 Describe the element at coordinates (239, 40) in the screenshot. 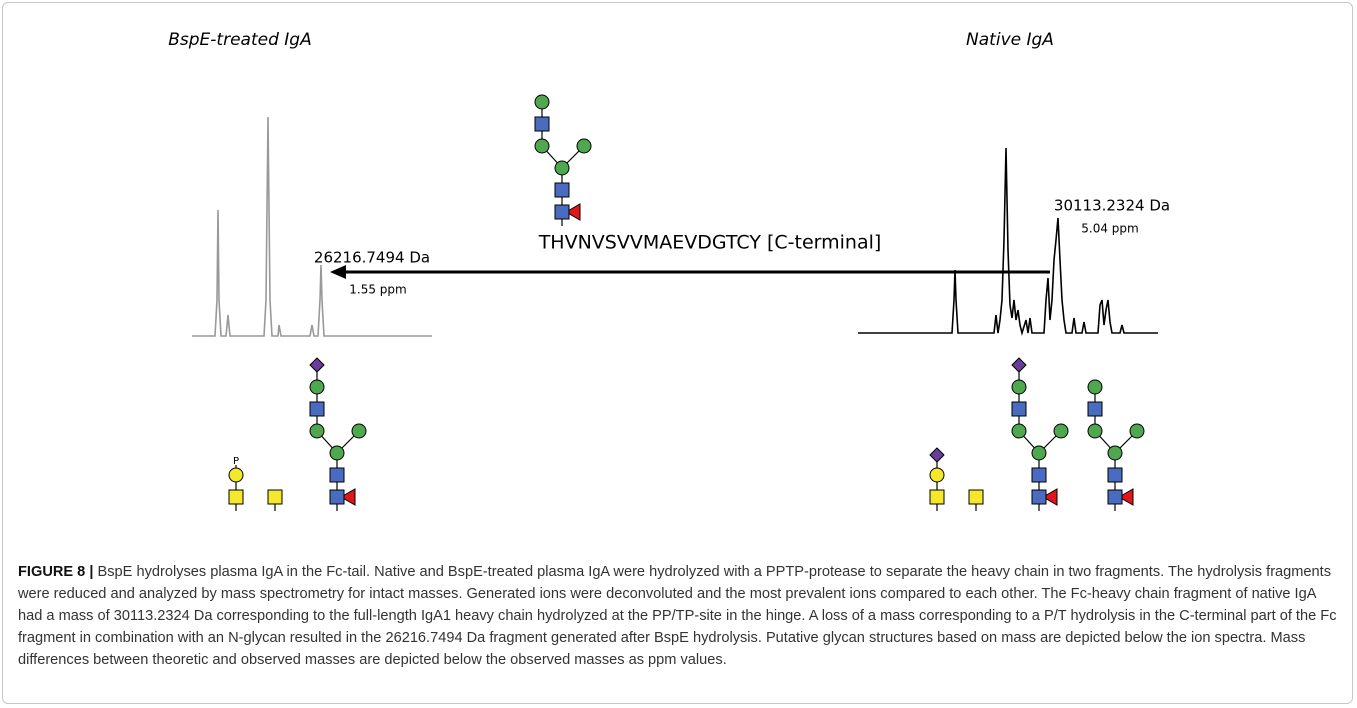

I see `left-title: BspE-treated IgA` at that location.